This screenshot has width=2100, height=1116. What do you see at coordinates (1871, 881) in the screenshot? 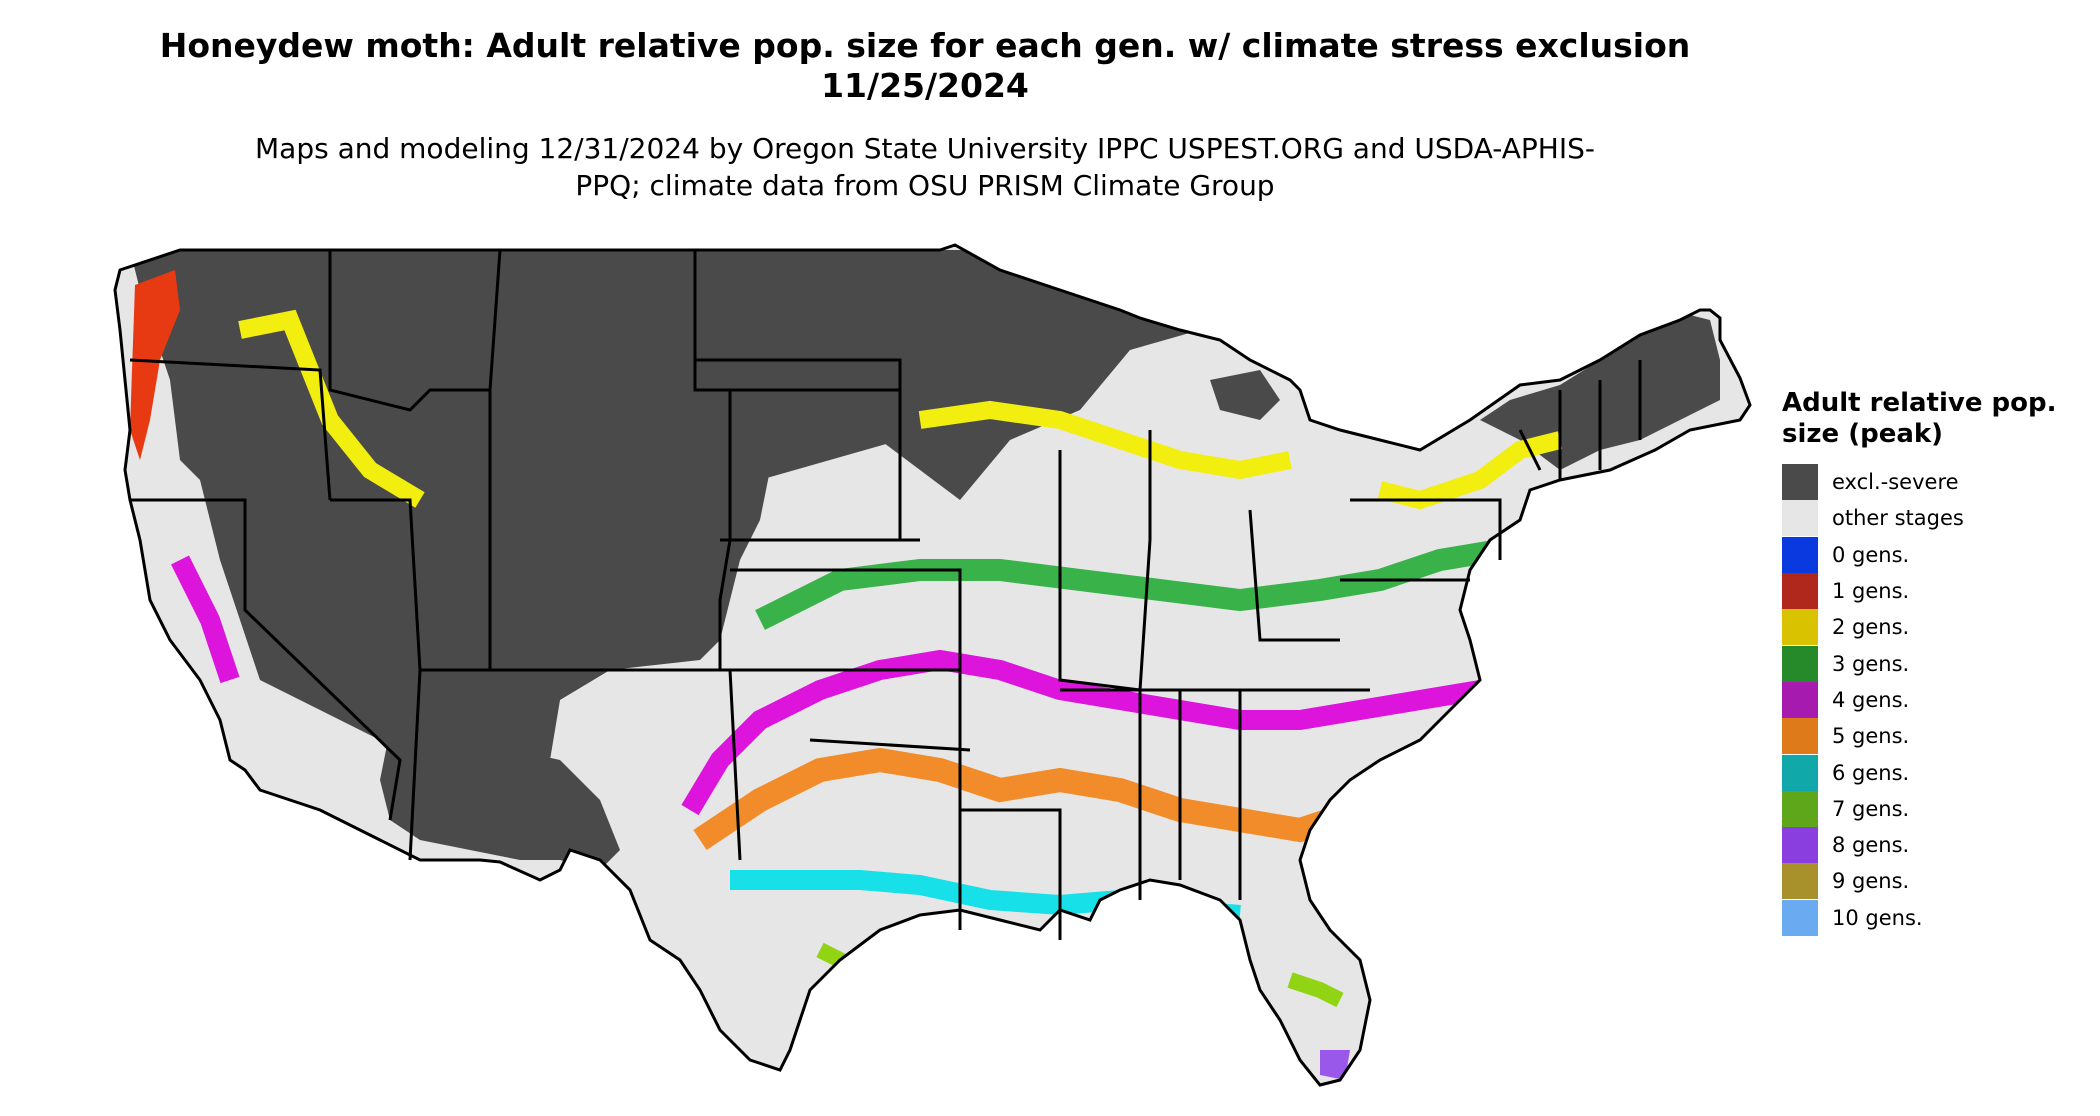
I see `legend-label: 9 gens.` at bounding box center [1871, 881].